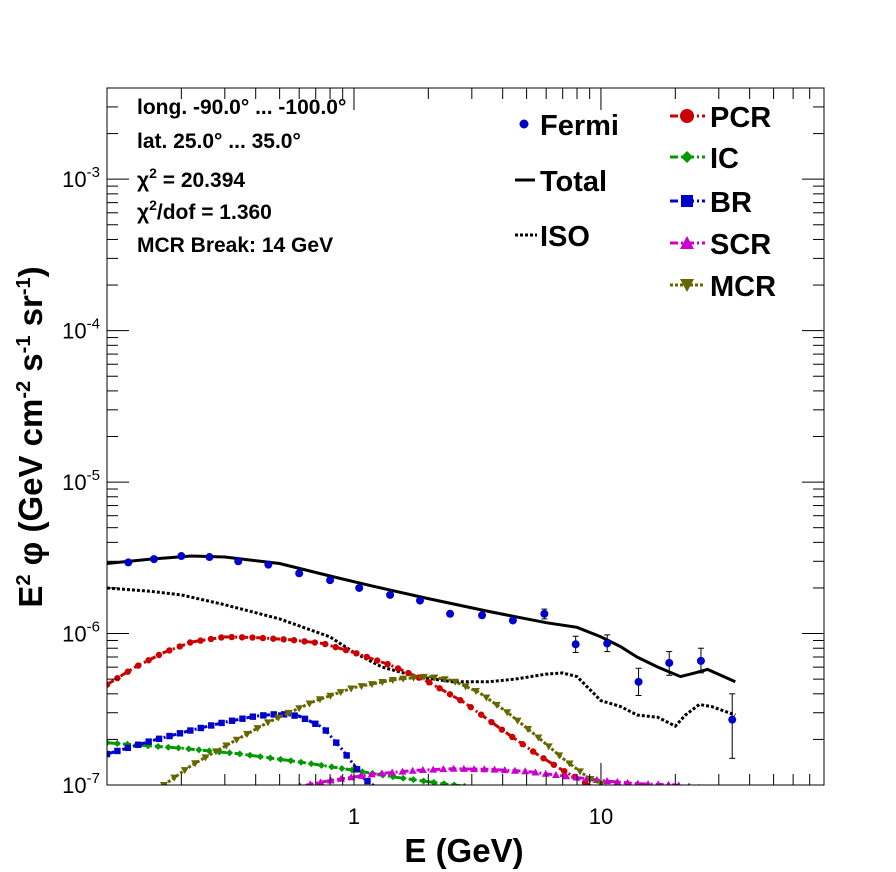 The image size is (896, 872). What do you see at coordinates (30, 487) in the screenshot?
I see `y-title-phi: φ (GeV cm` at bounding box center [30, 487].